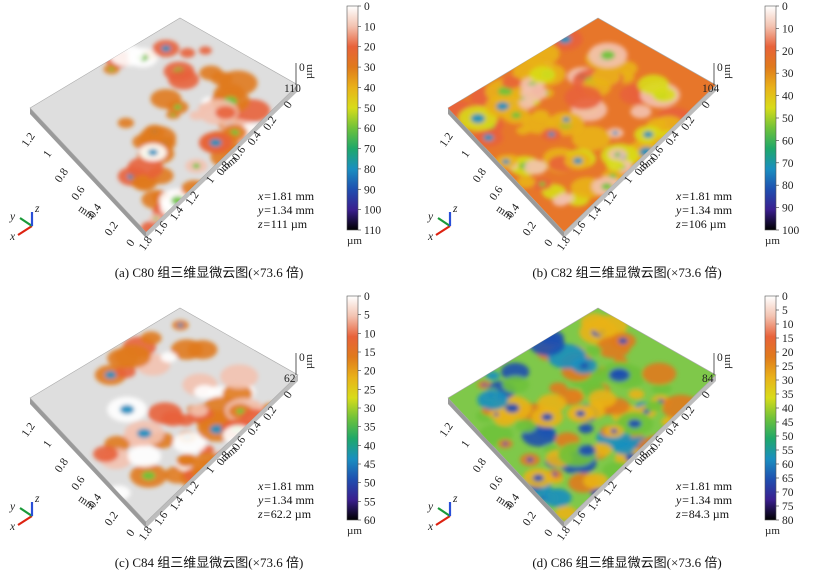  I want to click on colorbar-tick: 100, so click(373, 211).